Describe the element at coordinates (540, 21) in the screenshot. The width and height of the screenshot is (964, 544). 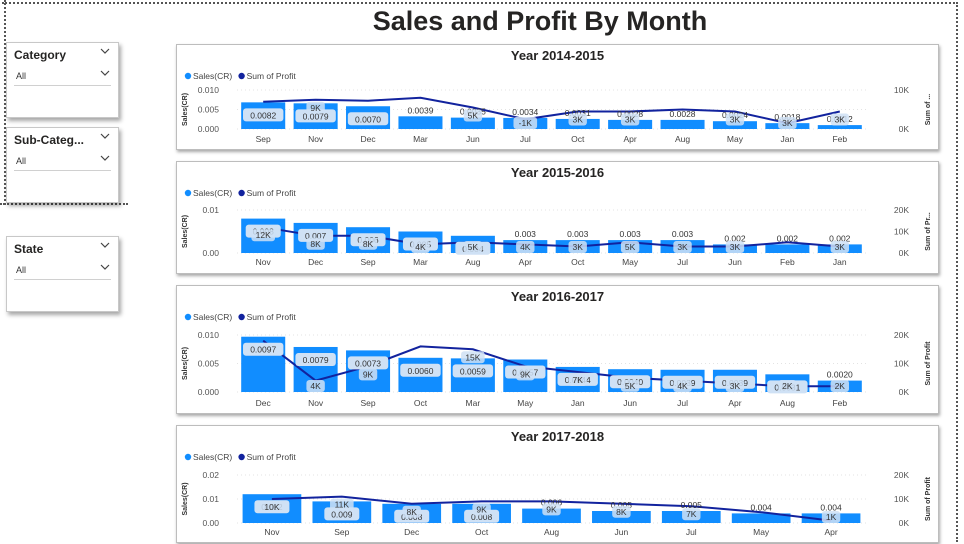
I see `page-title: Sales and Profit By Month` at that location.